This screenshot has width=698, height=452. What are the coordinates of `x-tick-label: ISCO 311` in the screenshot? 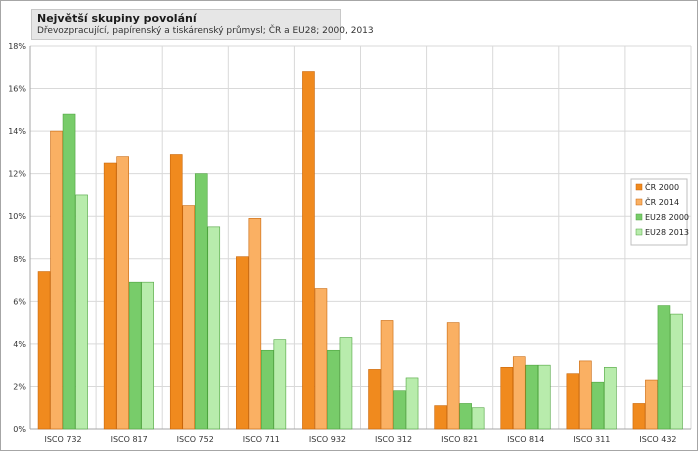 It's located at (591, 439).